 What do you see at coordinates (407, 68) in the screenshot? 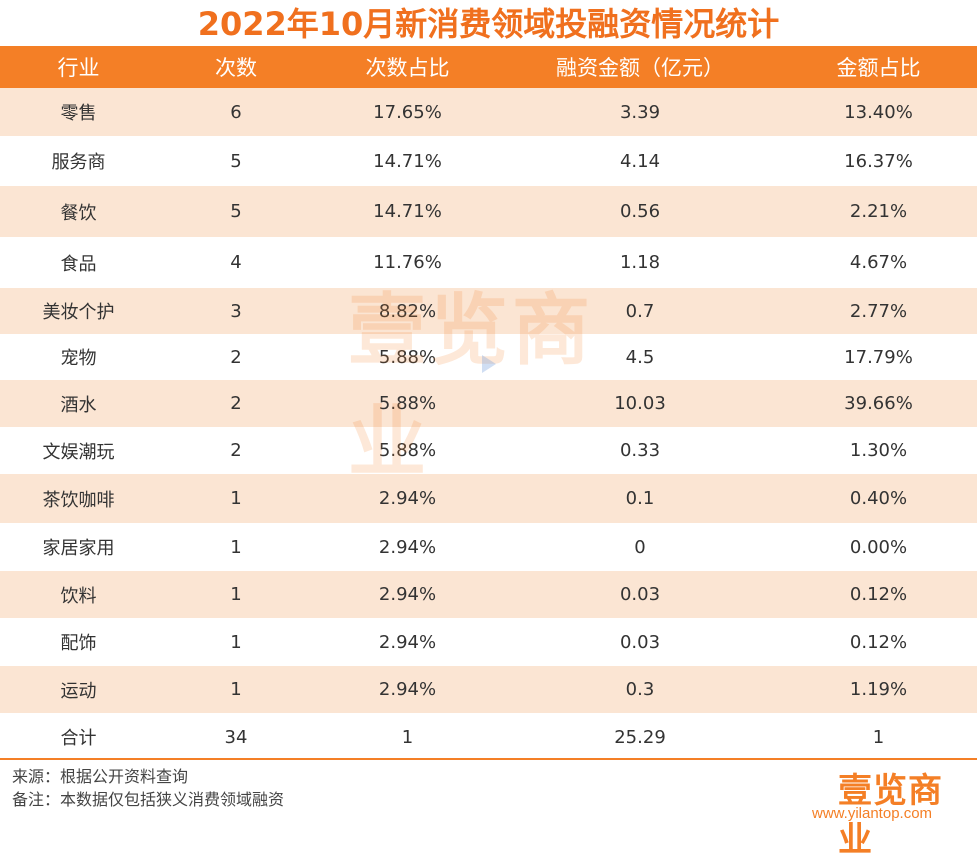
I see `column-header-count-share: 次数占比` at bounding box center [407, 68].